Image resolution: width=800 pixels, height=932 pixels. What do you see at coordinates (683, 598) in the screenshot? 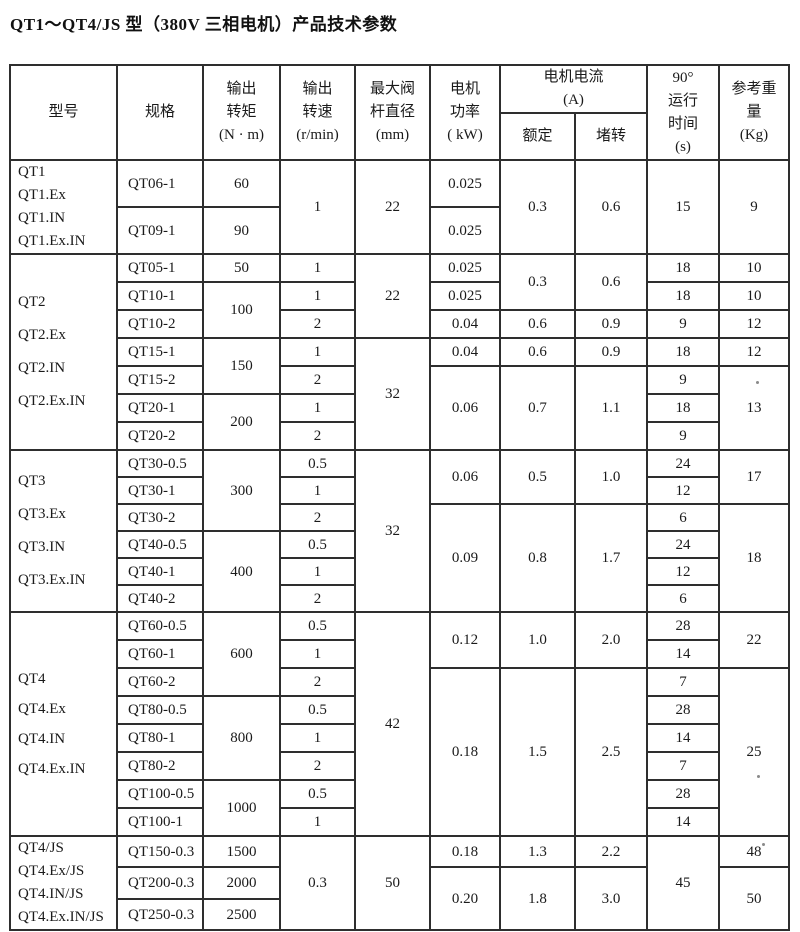
I see `value-cell: 6` at bounding box center [683, 598].